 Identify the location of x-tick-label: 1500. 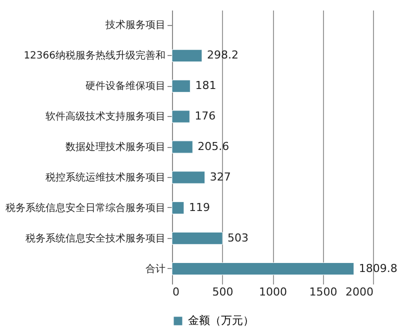
(323, 292).